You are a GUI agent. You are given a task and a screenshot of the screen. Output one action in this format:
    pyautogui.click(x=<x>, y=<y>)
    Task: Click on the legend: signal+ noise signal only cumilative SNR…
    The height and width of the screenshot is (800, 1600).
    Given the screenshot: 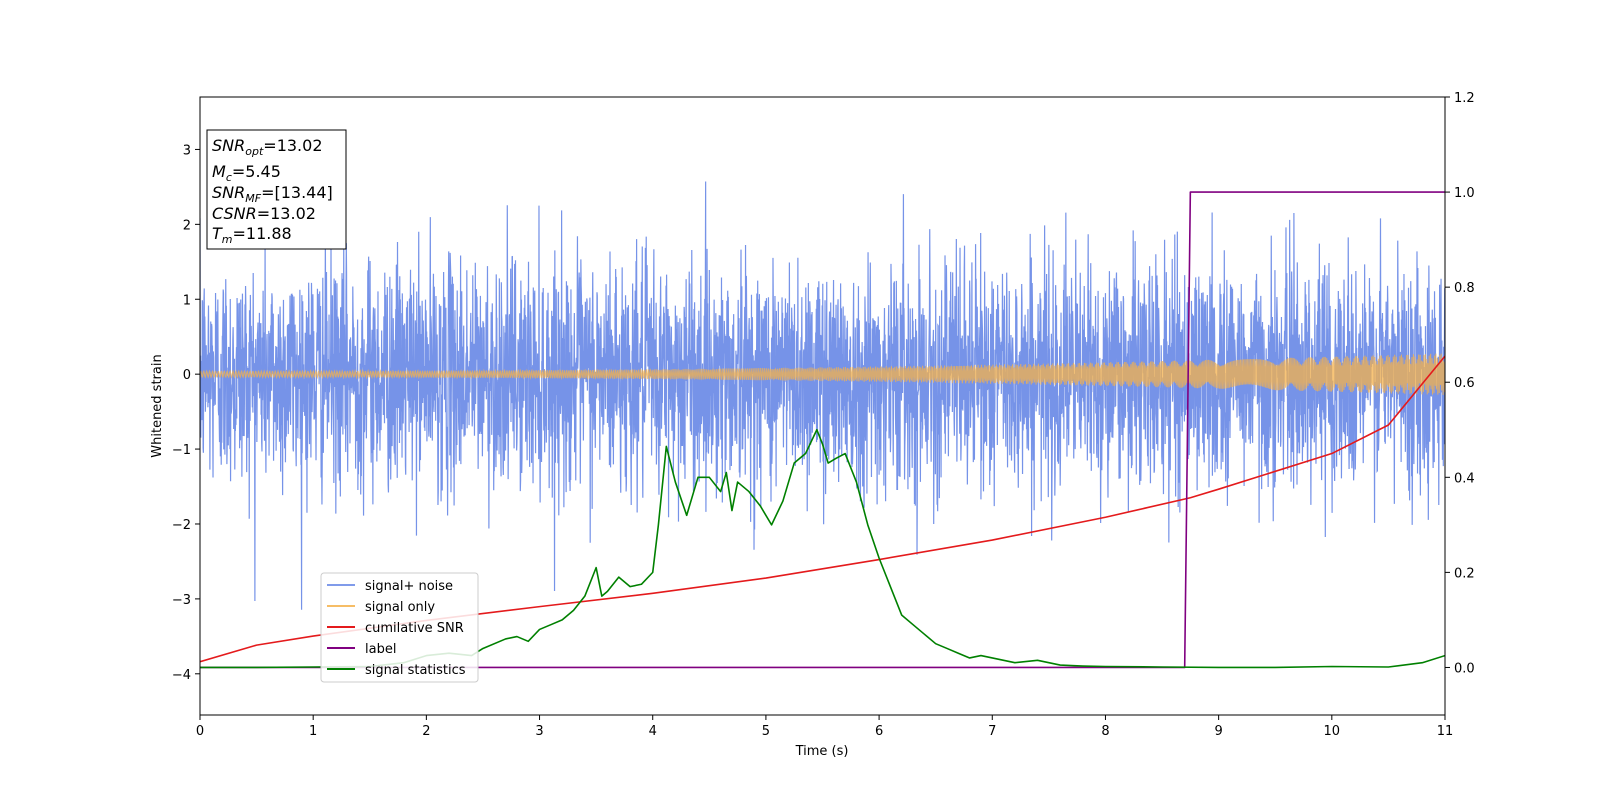 What is the action you would take?
    pyautogui.click(x=399, y=627)
    